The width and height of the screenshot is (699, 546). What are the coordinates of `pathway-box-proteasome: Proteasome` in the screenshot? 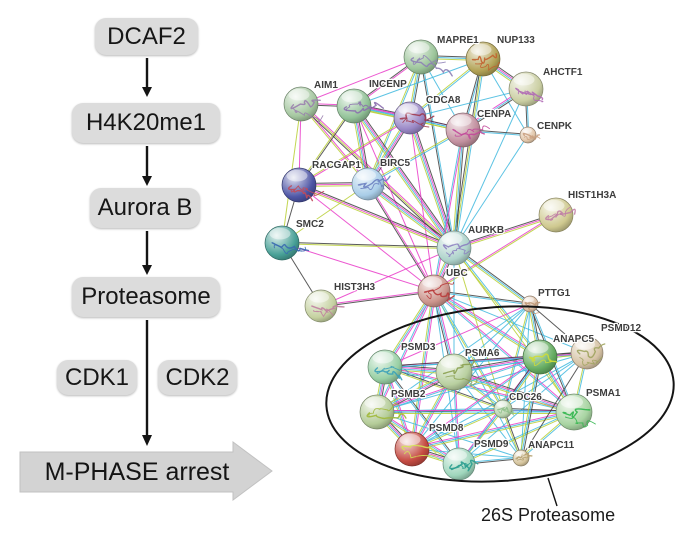 It's located at (146, 297).